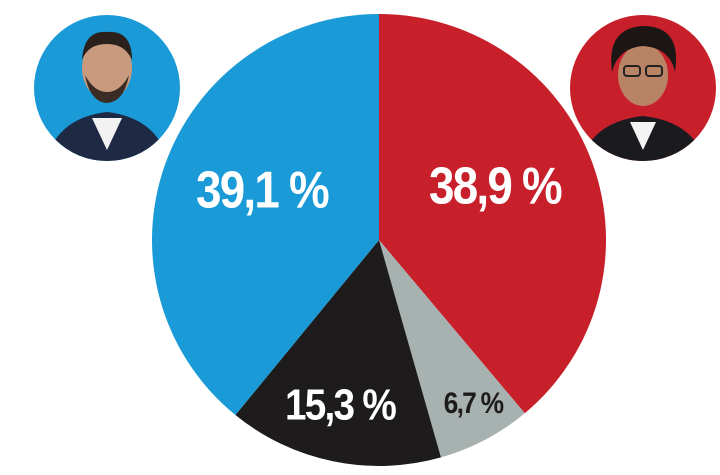 Image resolution: width=720 pixels, height=475 pixels. I want to click on value-label: 15,3 %, so click(340, 404).